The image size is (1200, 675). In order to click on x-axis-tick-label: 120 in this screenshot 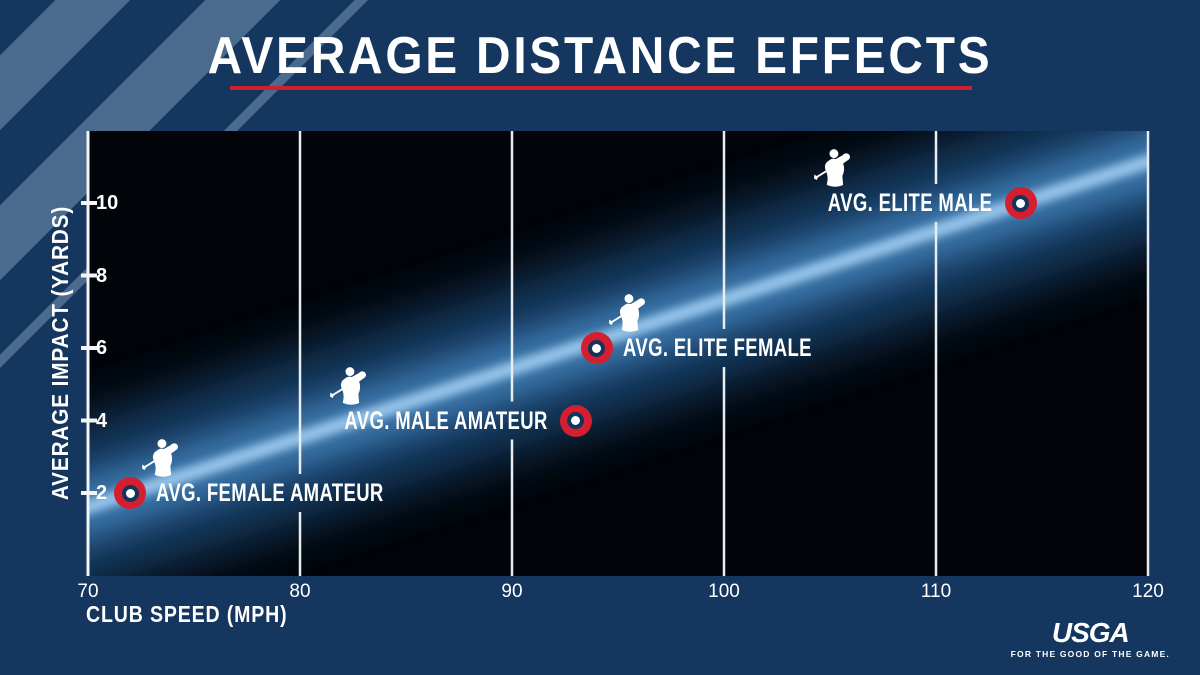, I will do `click(1148, 591)`.